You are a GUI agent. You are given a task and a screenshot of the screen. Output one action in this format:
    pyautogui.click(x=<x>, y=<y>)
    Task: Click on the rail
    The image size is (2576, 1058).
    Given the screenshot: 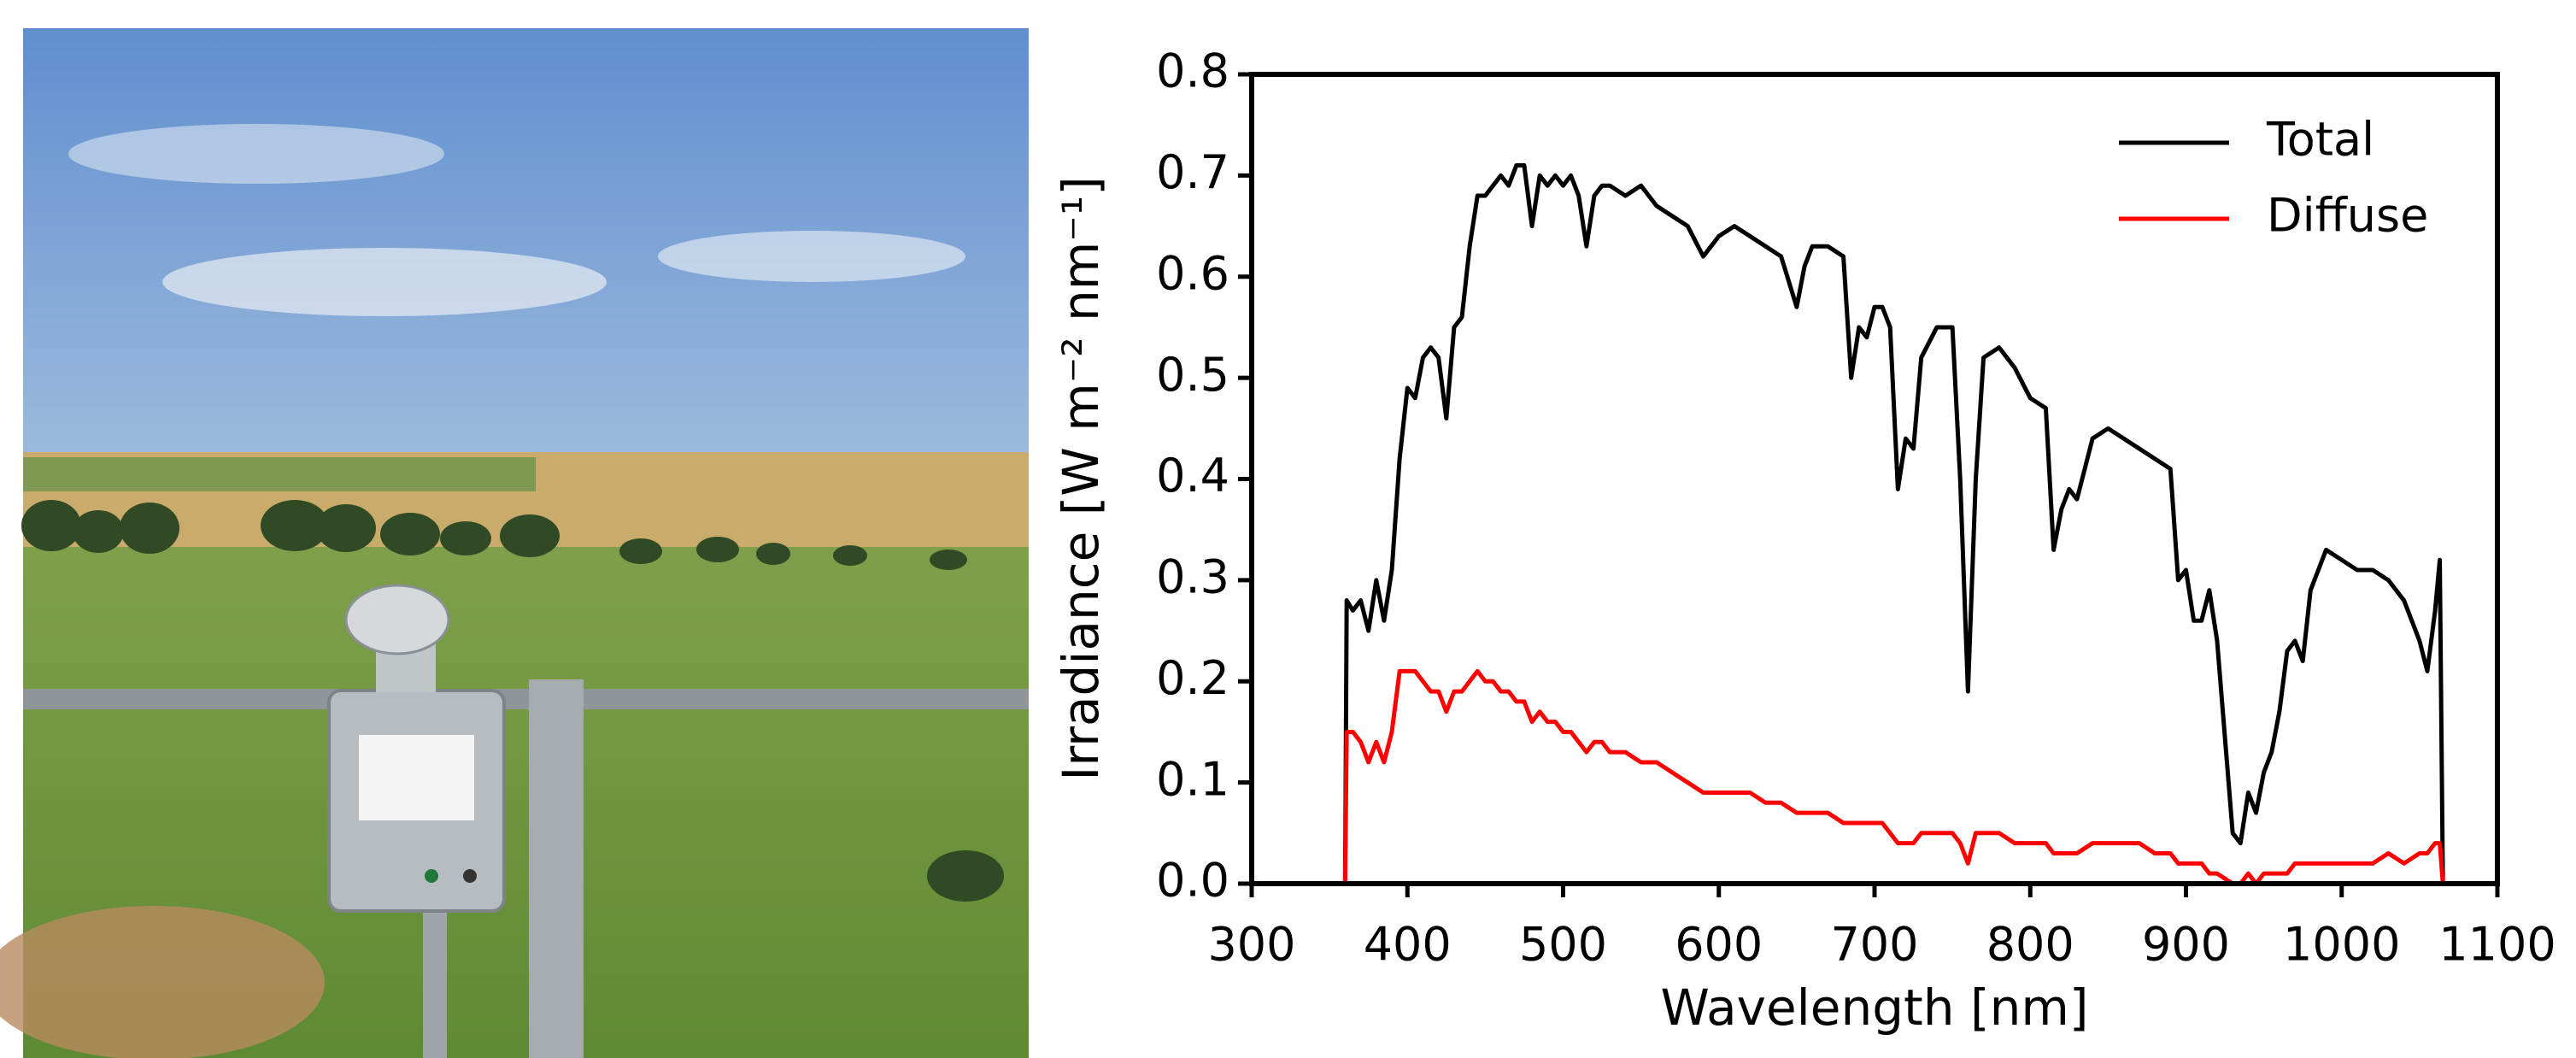 What is the action you would take?
    pyautogui.click(x=526, y=699)
    